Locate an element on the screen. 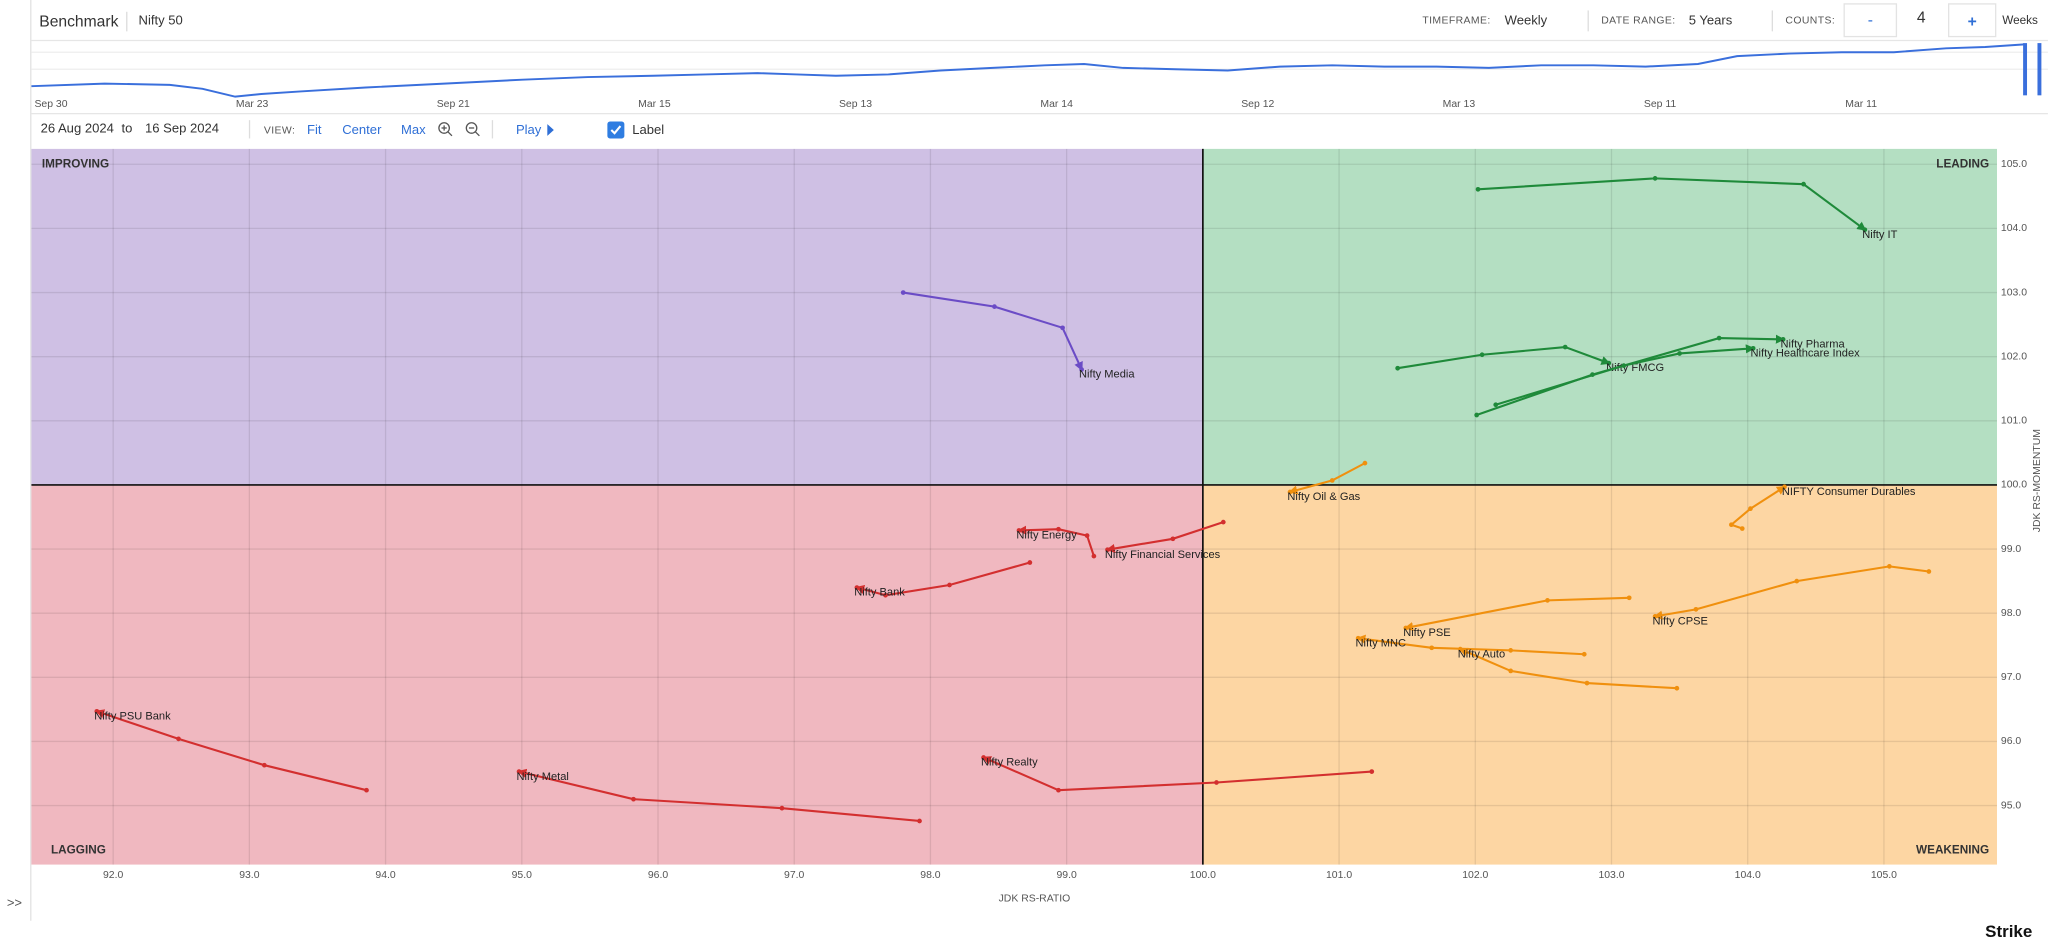  y-tick-label: 103.0 is located at coordinates (2014, 292).